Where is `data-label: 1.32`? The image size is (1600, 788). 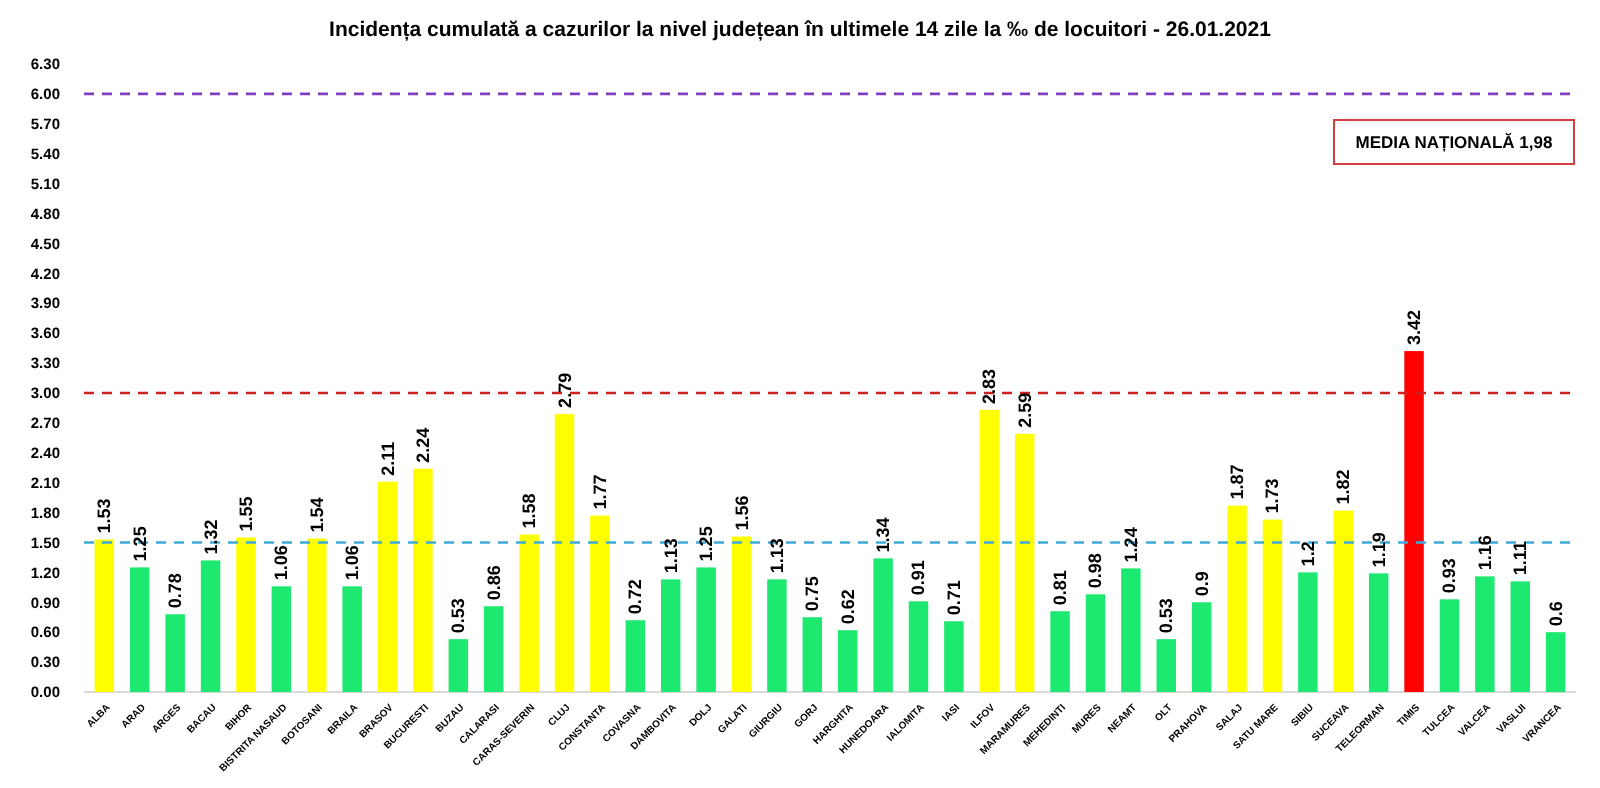
data-label: 1.32 is located at coordinates (210, 537).